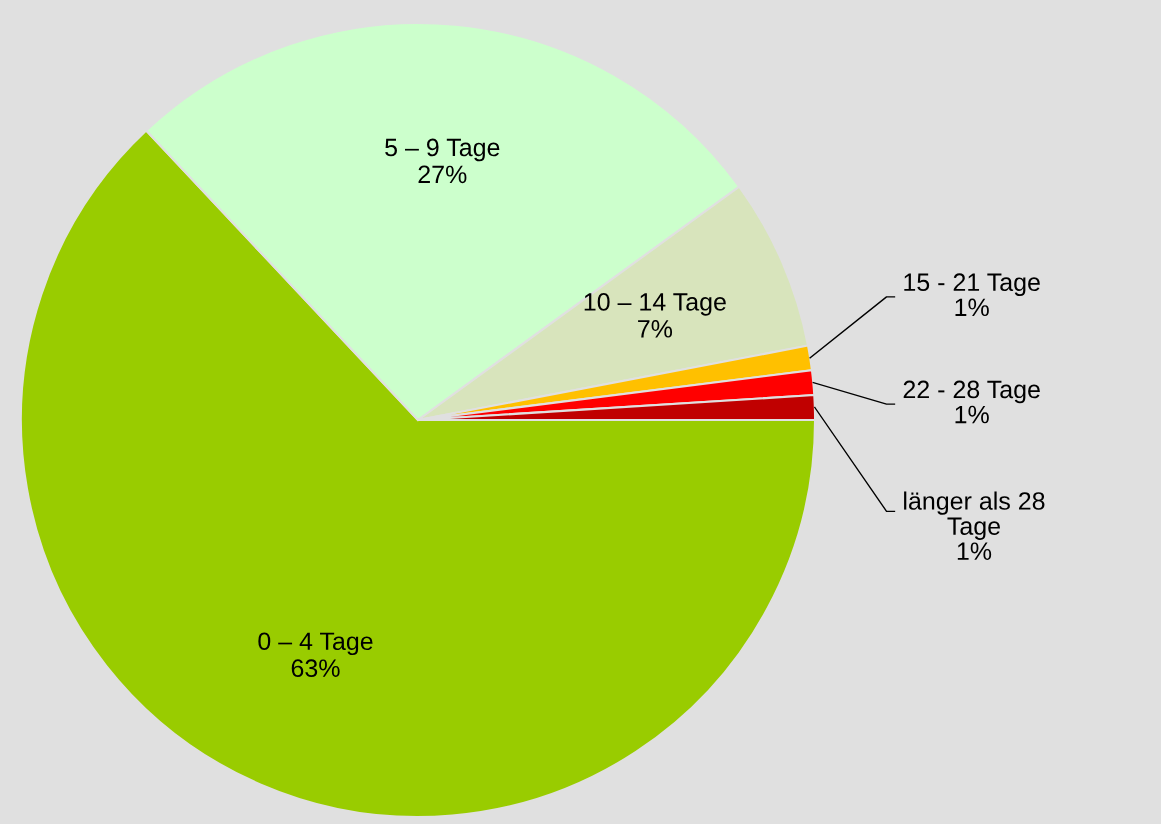  What do you see at coordinates (315, 644) in the screenshot?
I see `slice-label: 0 – 4 Tage` at bounding box center [315, 644].